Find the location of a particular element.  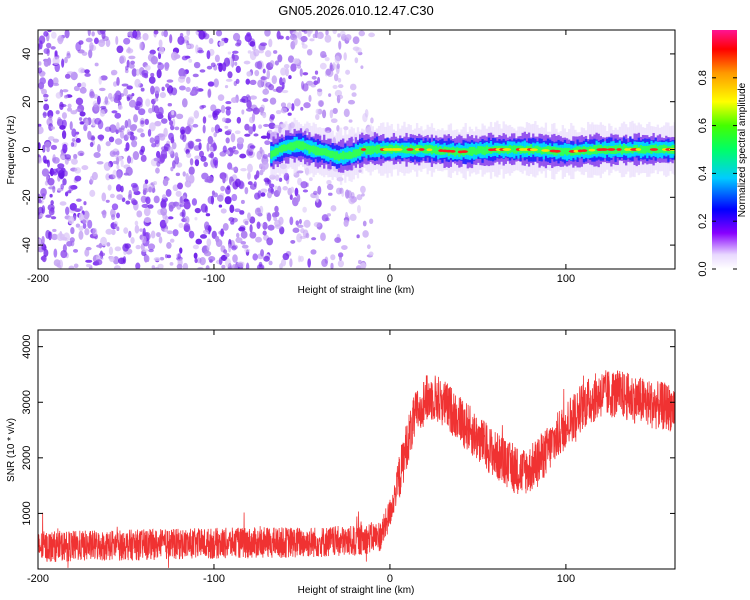

x-tick-label: -100 is located at coordinates (214, 579).